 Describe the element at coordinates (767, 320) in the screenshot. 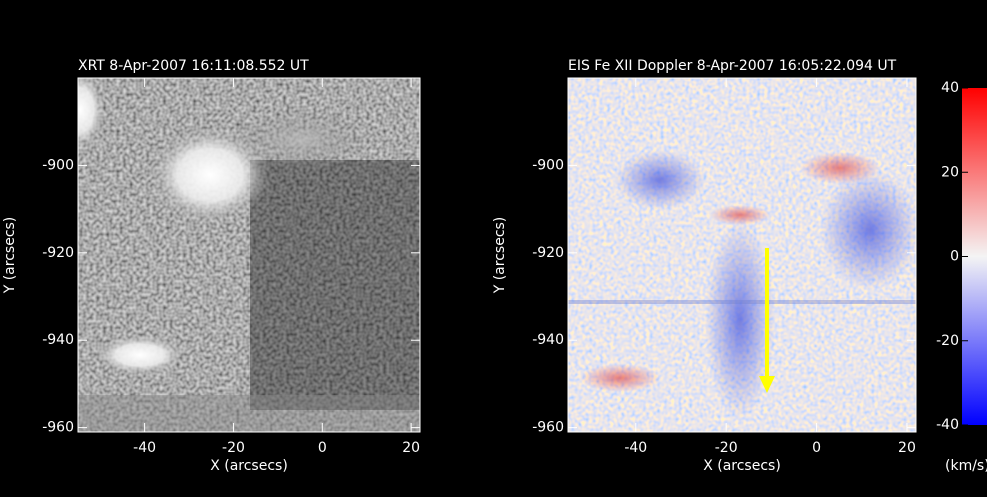

I see `arrow` at that location.